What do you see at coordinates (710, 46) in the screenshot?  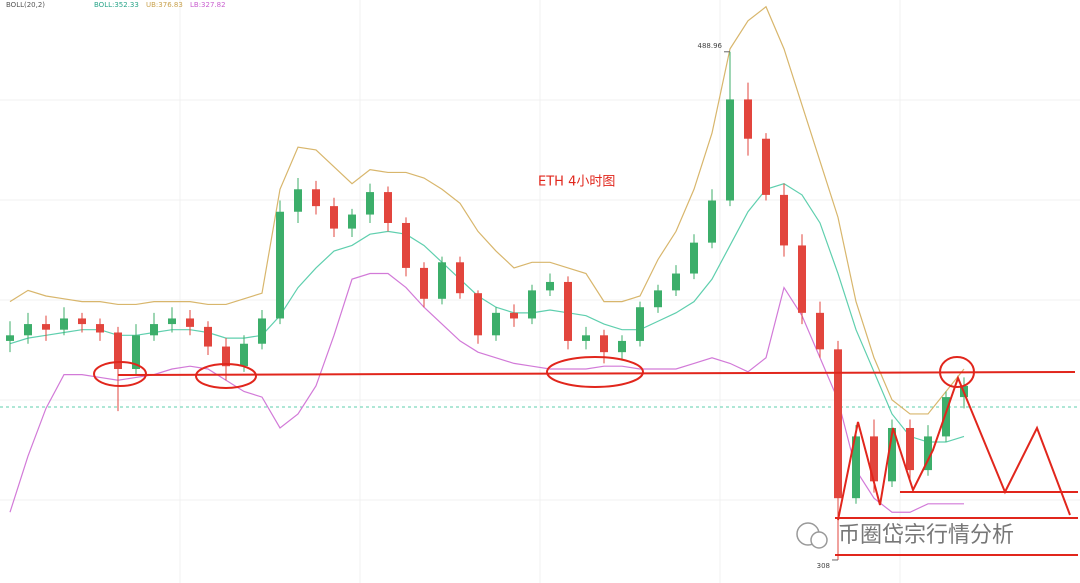 I see `annotation-label: 488.96` at bounding box center [710, 46].